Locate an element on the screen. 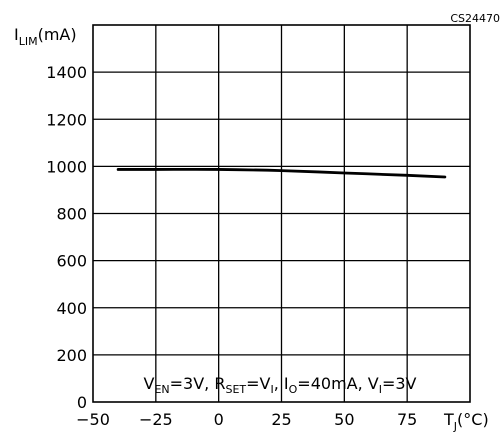  x-axis-label: TJ(°C) is located at coordinates (466, 421).